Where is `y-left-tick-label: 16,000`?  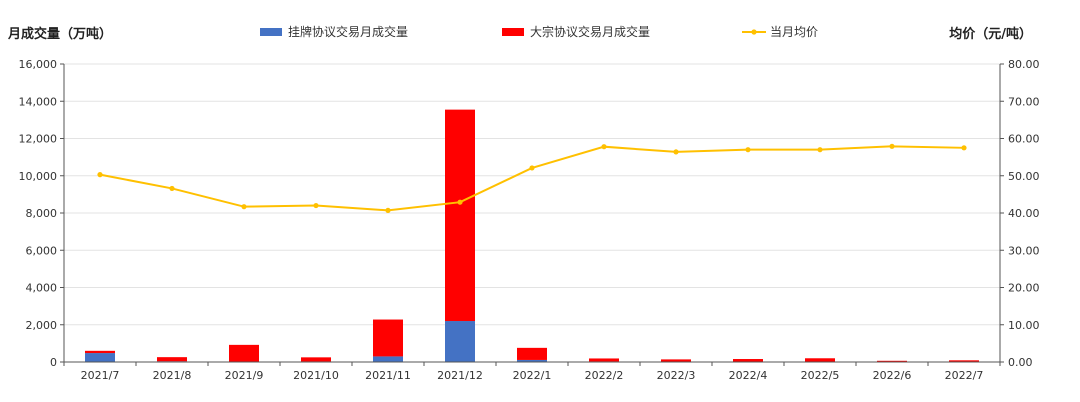 y-left-tick-label: 16,000 is located at coordinates (38, 64).